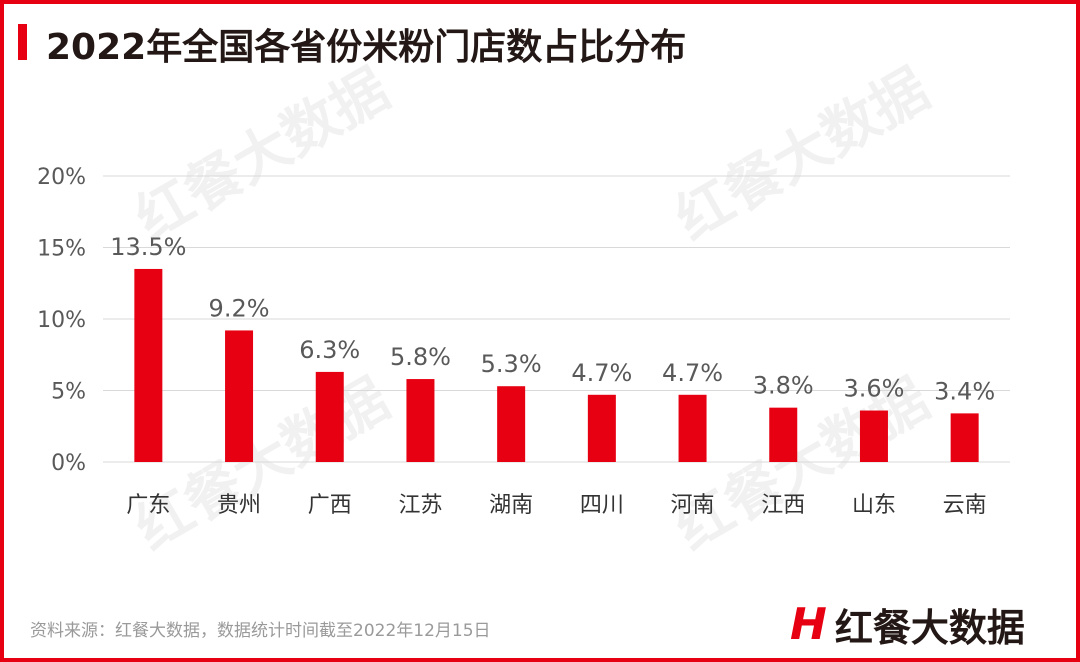 The image size is (1080, 662). What do you see at coordinates (964, 391) in the screenshot?
I see `data-label: 3.4%` at bounding box center [964, 391].